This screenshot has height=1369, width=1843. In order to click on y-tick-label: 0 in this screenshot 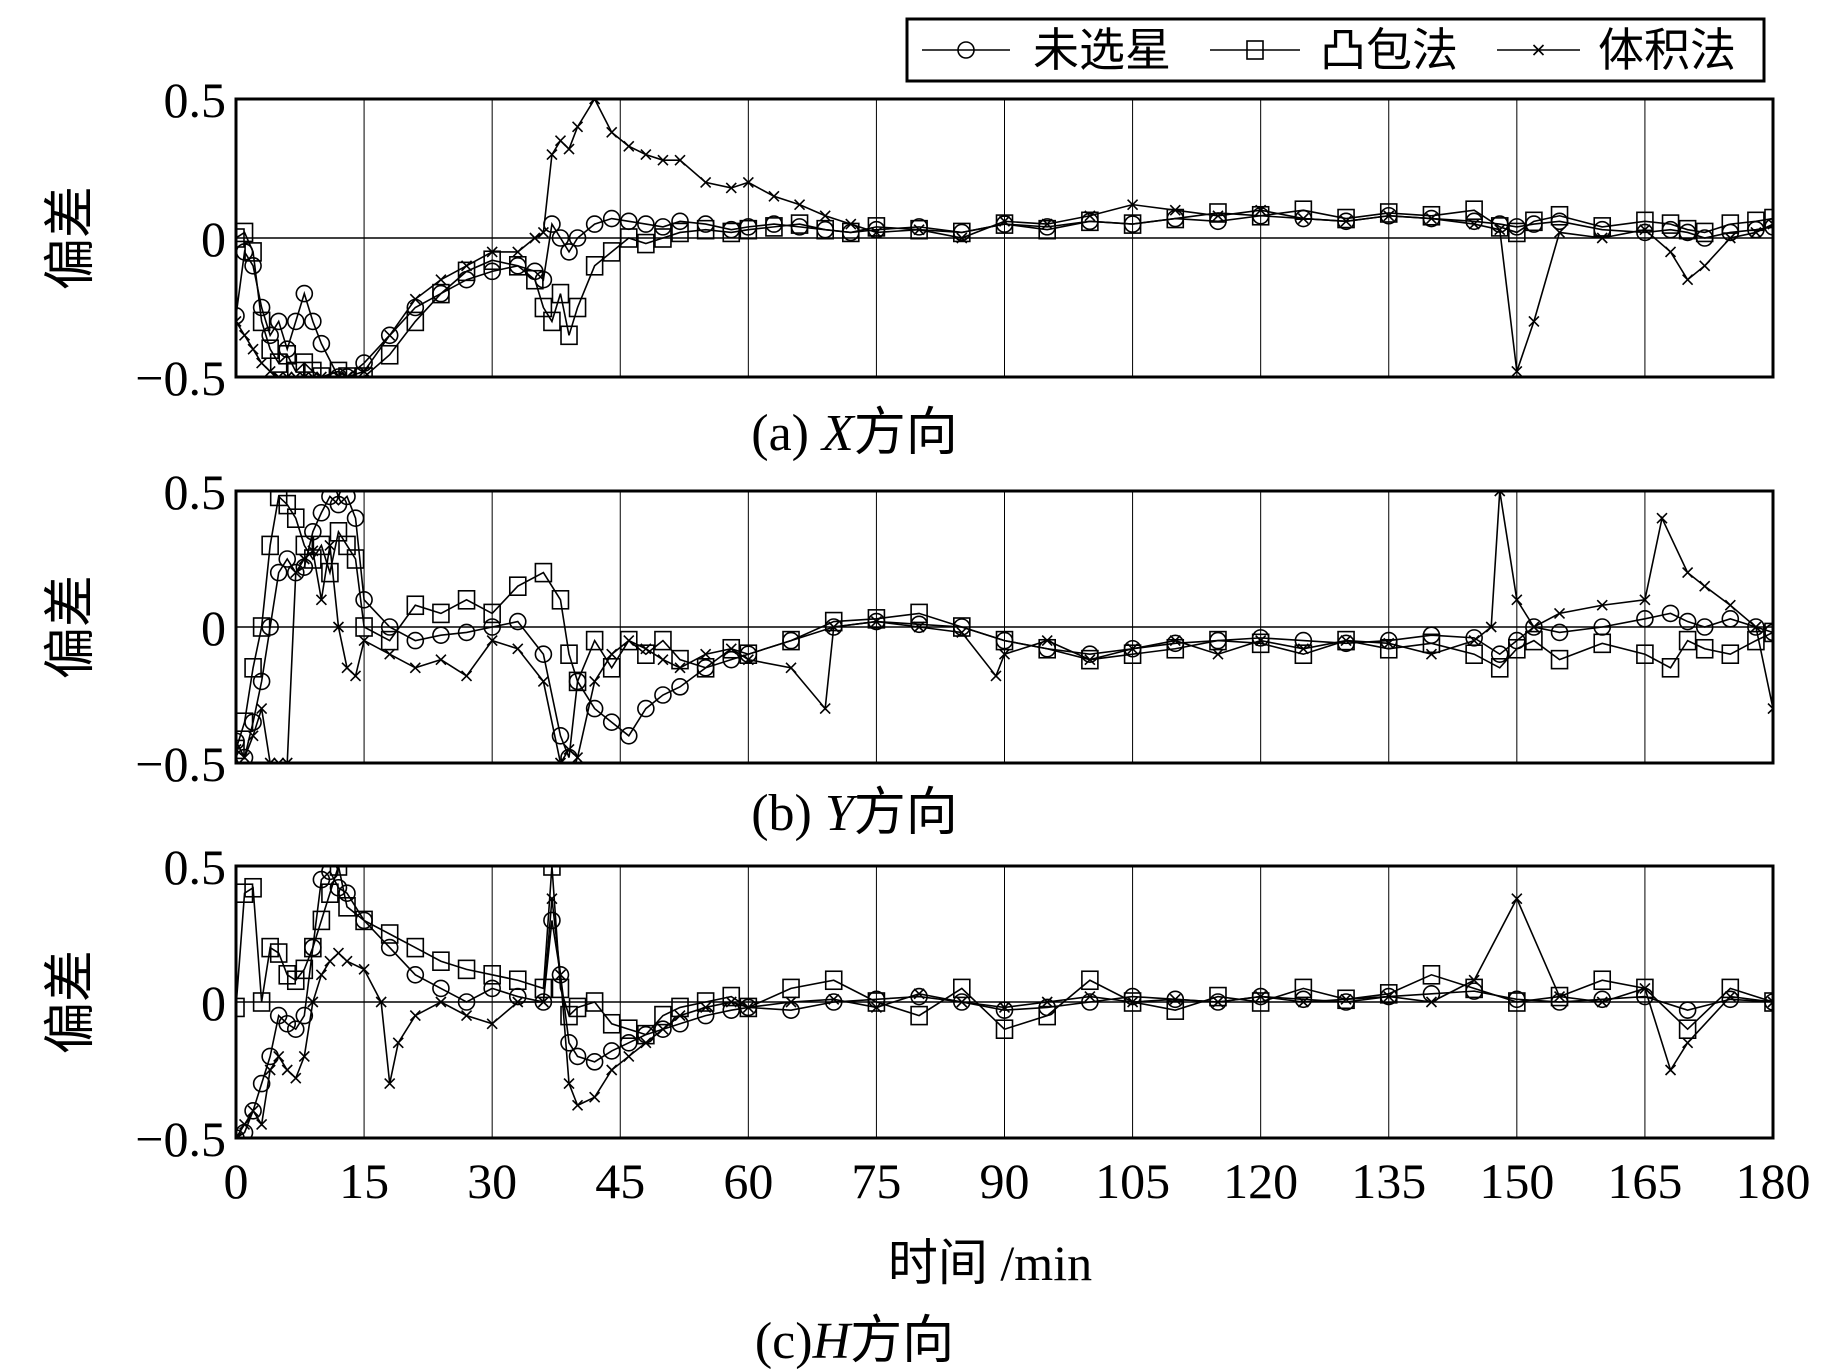, I will do `click(213, 1003)`.